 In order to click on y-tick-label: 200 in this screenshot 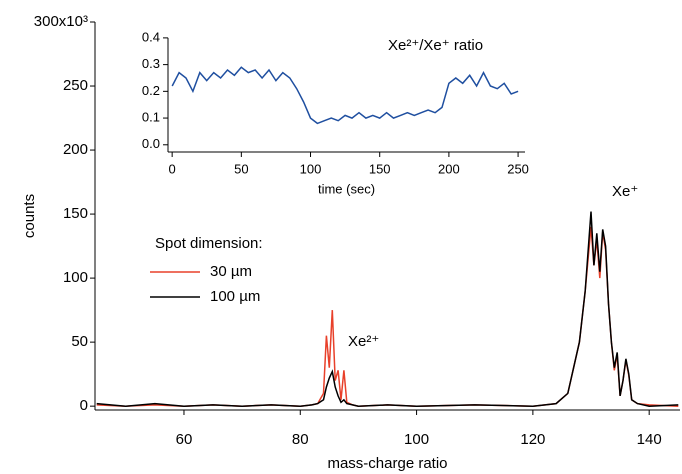, I will do `click(75, 149)`.